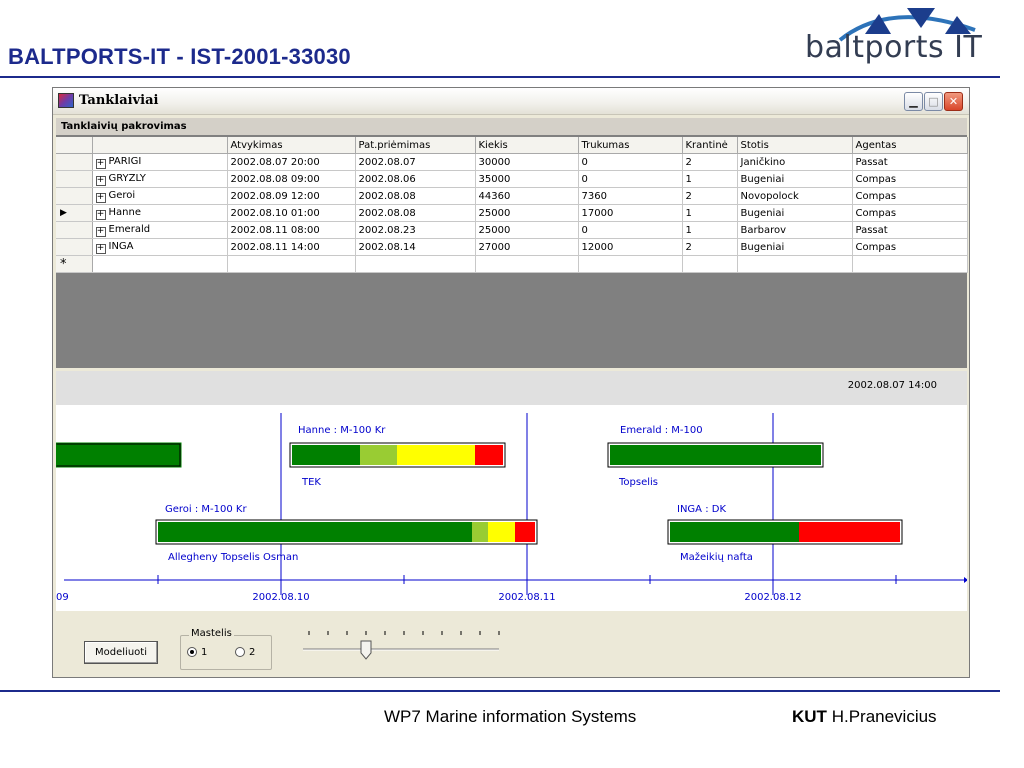 The width and height of the screenshot is (1024, 768). I want to click on column-header-atvykimas: Atvykimas, so click(291, 145).